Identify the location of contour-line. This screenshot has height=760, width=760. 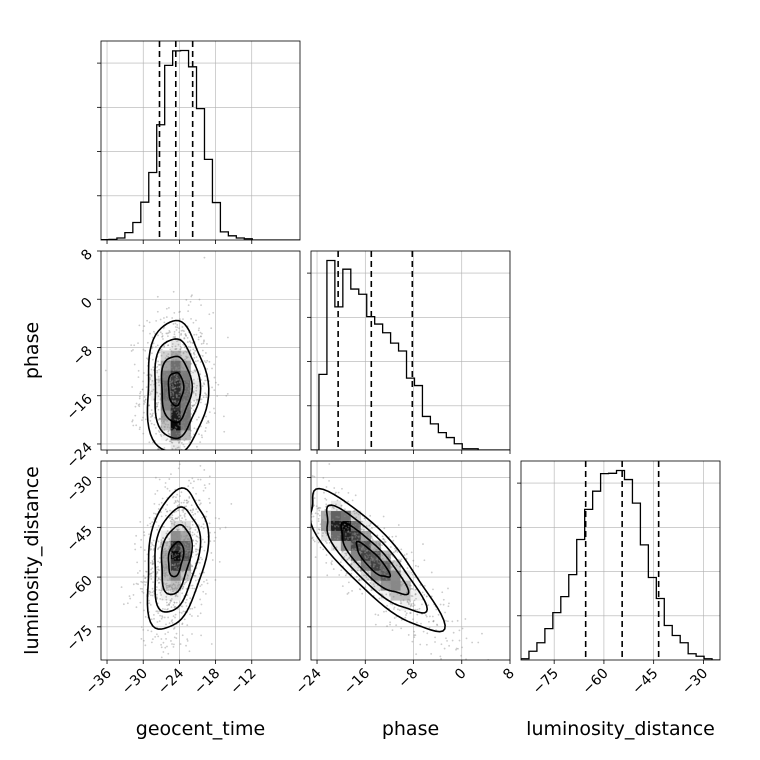
(178, 384).